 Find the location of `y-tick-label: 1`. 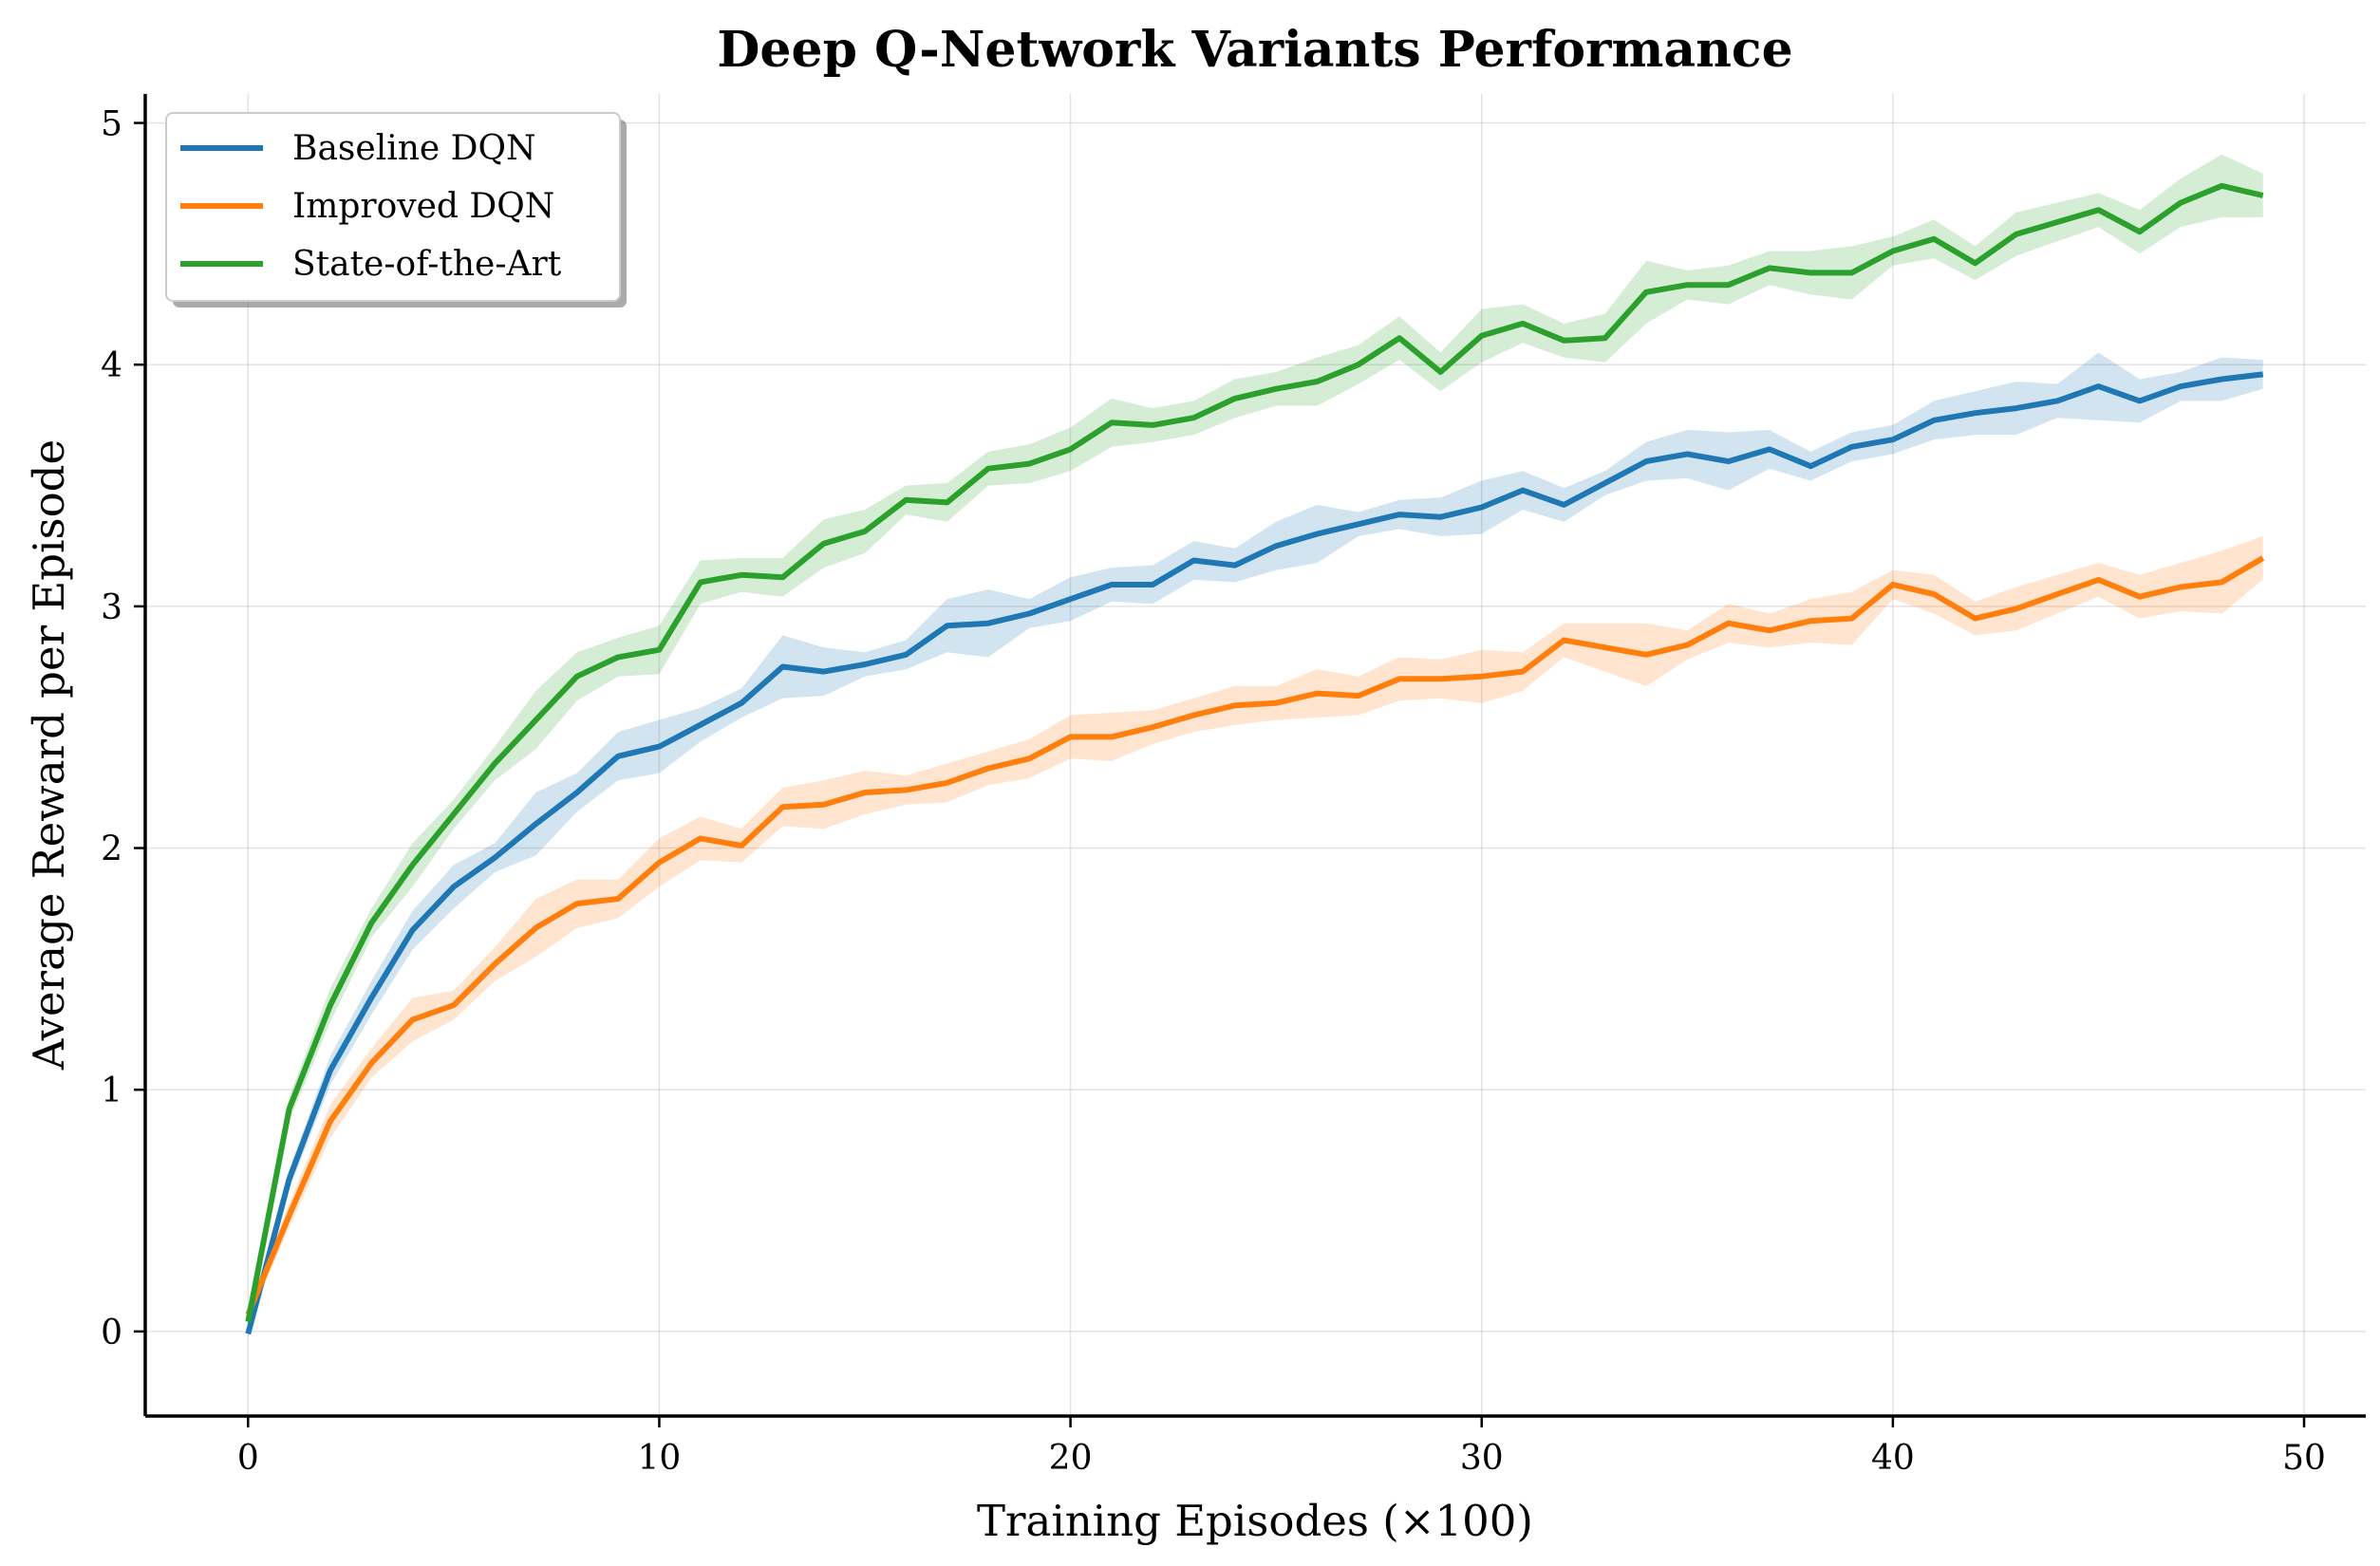

y-tick-label: 1 is located at coordinates (111, 1091).